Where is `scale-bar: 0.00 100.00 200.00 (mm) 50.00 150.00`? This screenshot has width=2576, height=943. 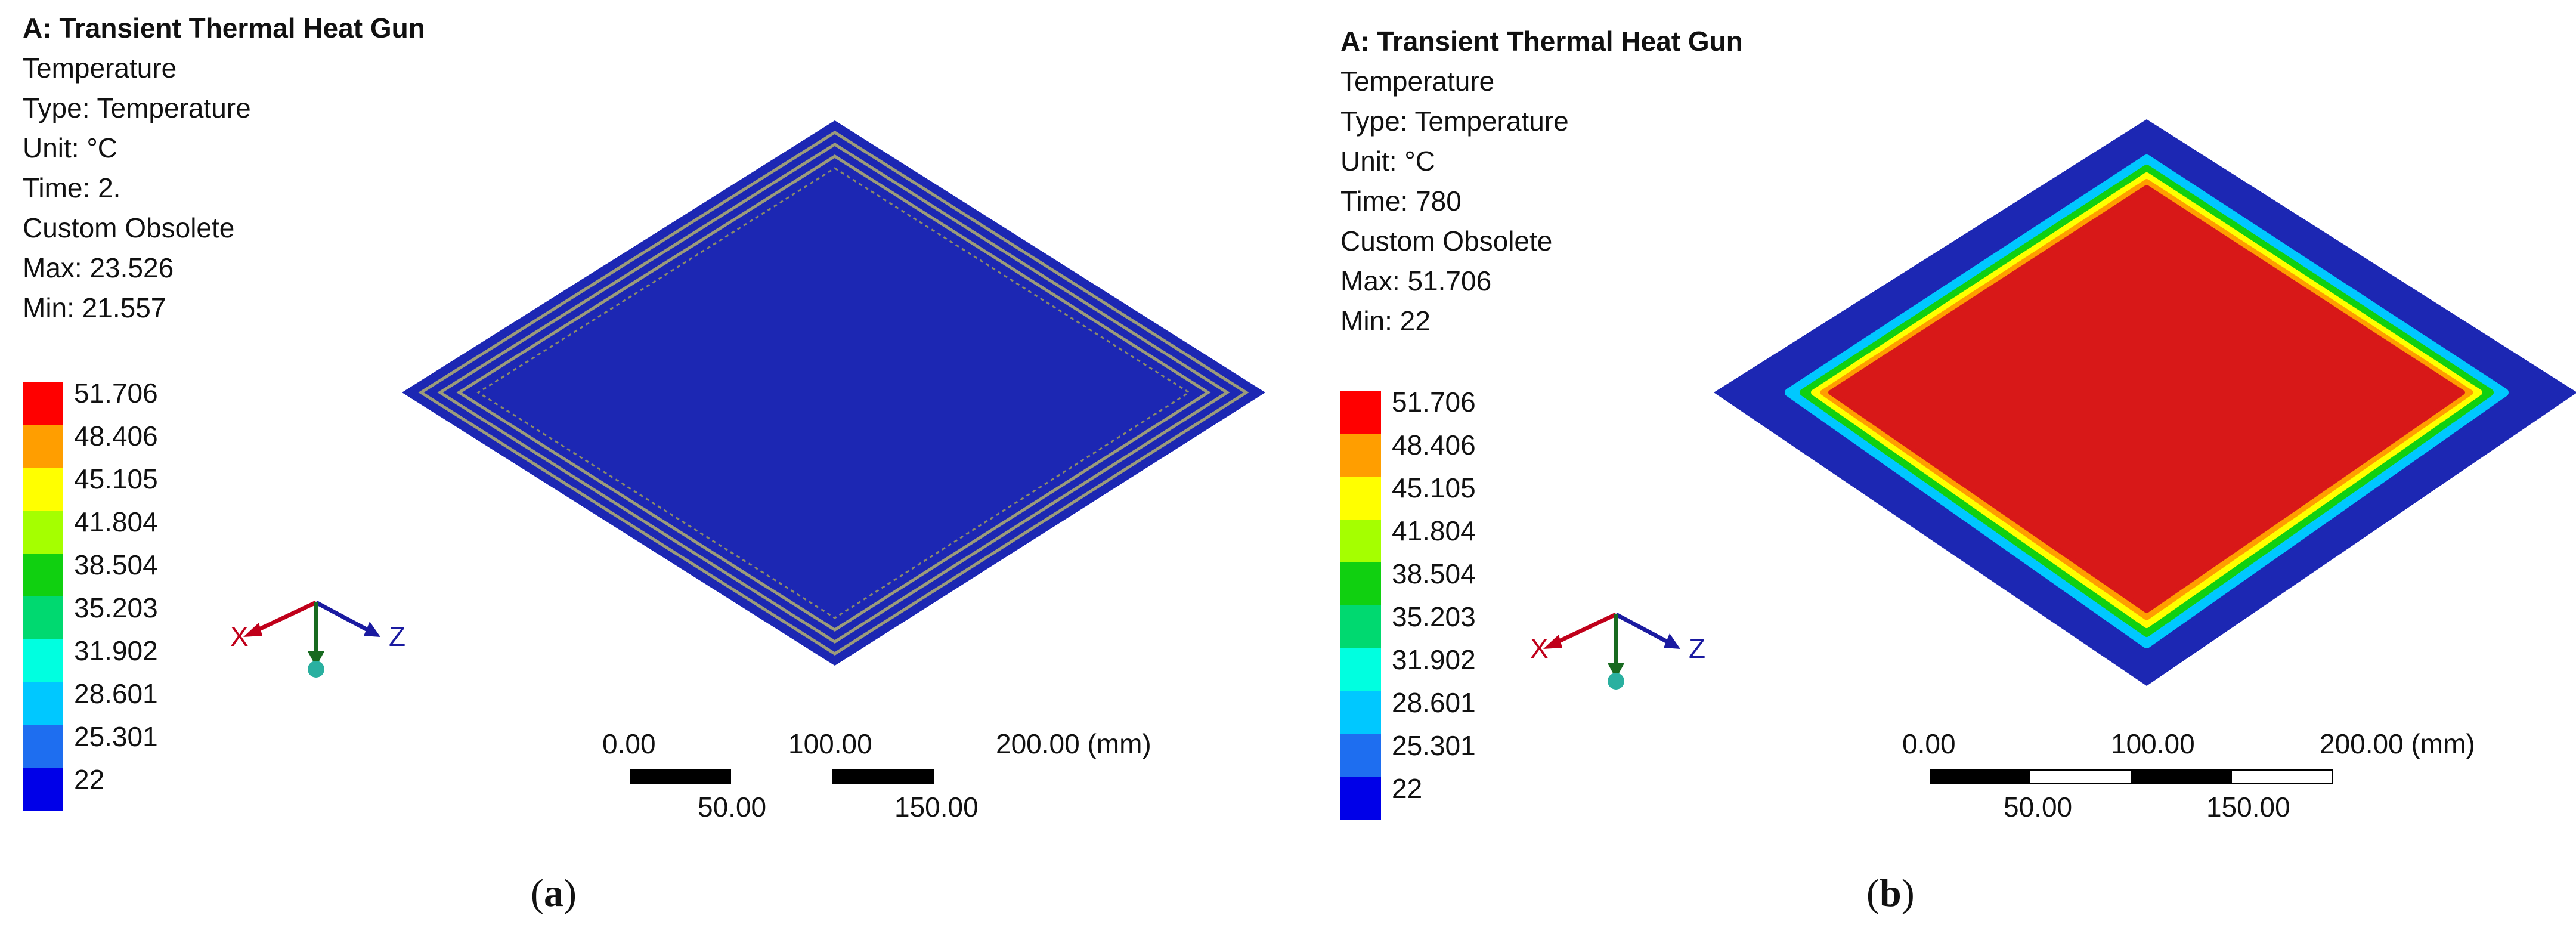
scale-bar: 0.00 100.00 200.00 (mm) 50.00 150.00 is located at coordinates (882, 775).